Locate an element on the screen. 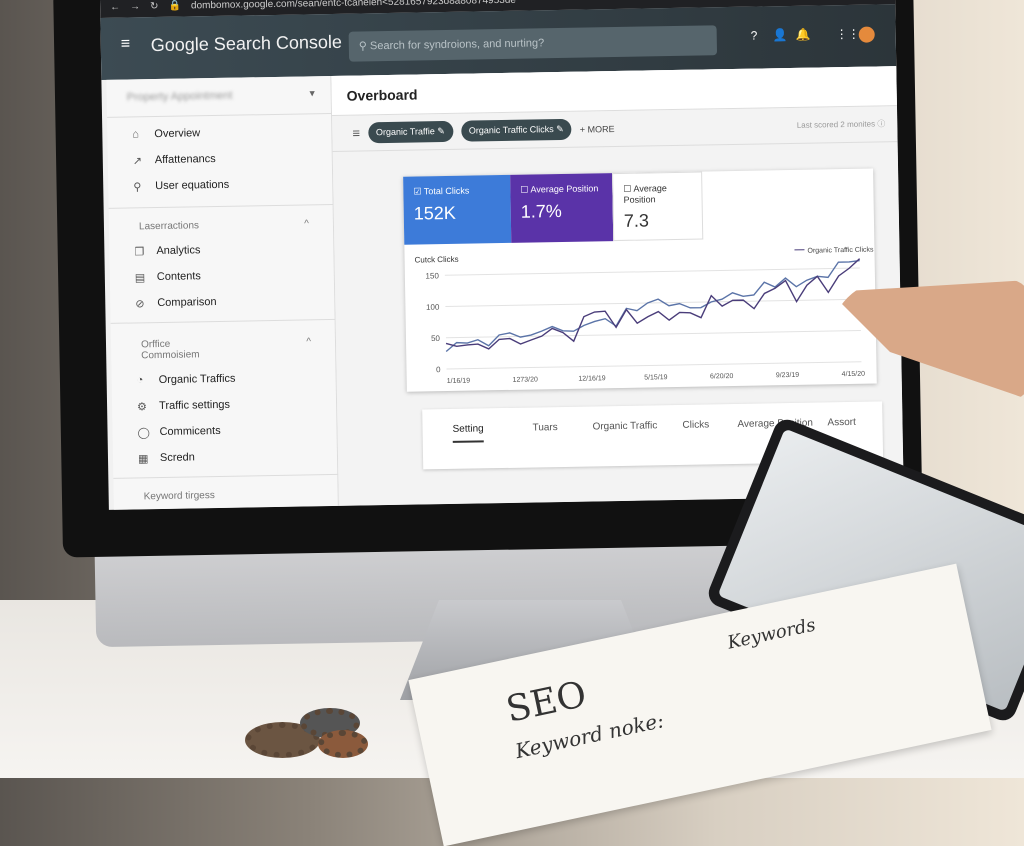  search-input: ⚲ Search for syndroions, and nurting? is located at coordinates (533, 43).